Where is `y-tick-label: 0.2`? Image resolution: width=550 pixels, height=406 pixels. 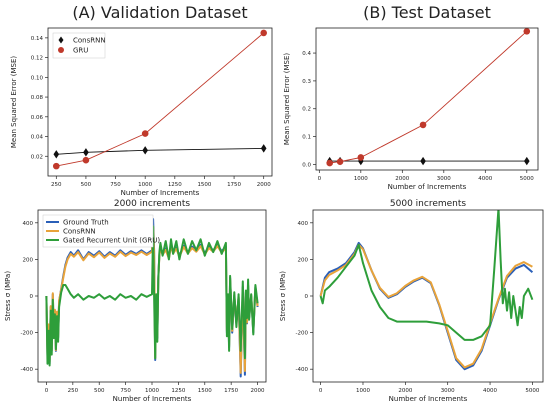 y-tick-label: 0.2 is located at coordinates (306, 110).